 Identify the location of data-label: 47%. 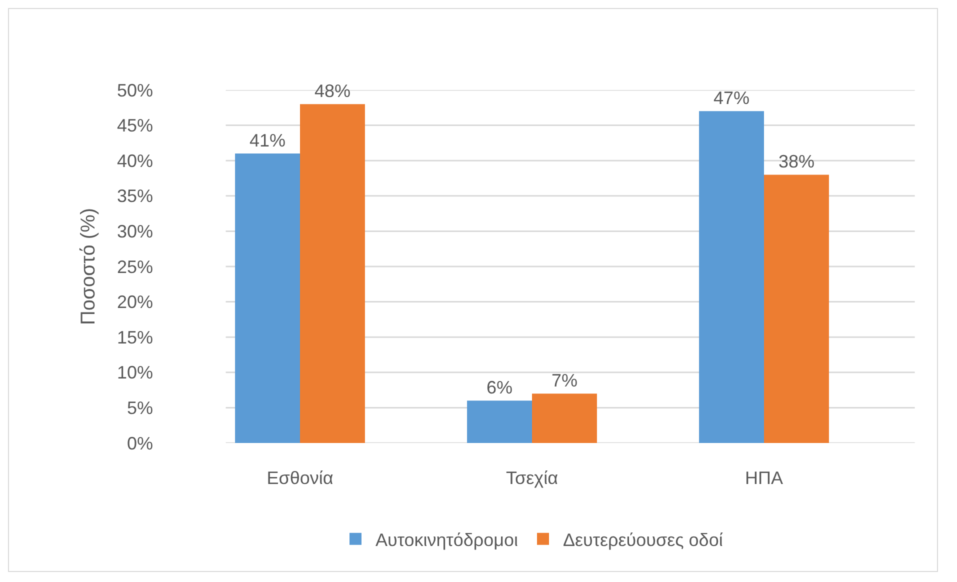
(732, 98).